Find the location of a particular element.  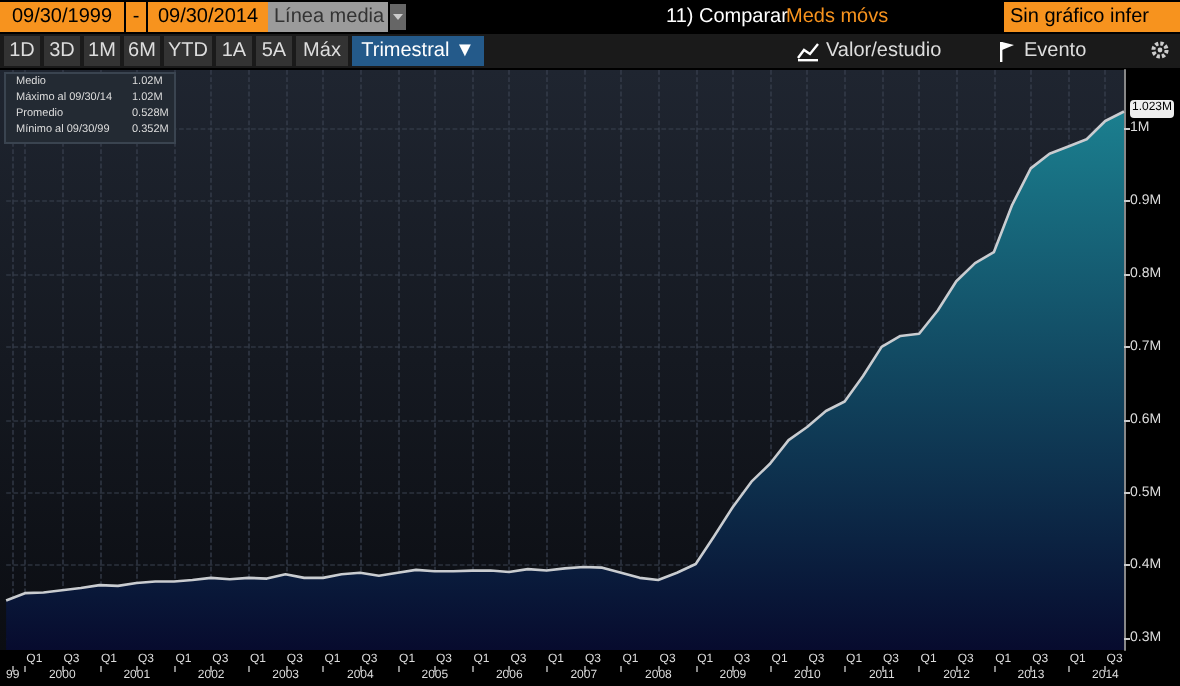

text: Meds móvs is located at coordinates (837, 18).